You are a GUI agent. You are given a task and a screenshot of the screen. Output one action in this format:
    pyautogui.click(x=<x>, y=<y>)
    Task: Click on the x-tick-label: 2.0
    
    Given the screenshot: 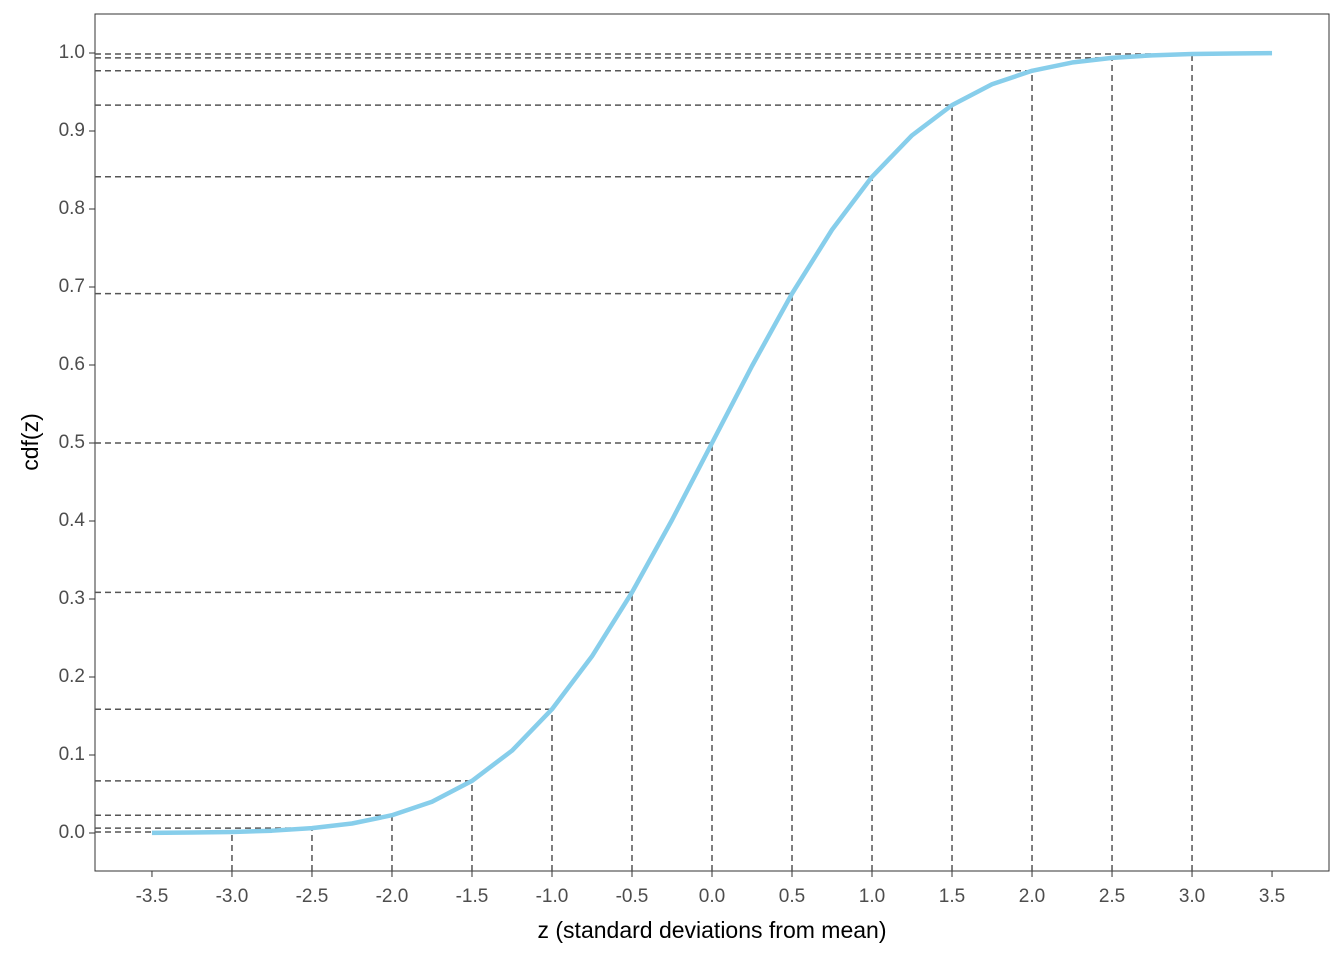 What is the action you would take?
    pyautogui.click(x=1032, y=896)
    